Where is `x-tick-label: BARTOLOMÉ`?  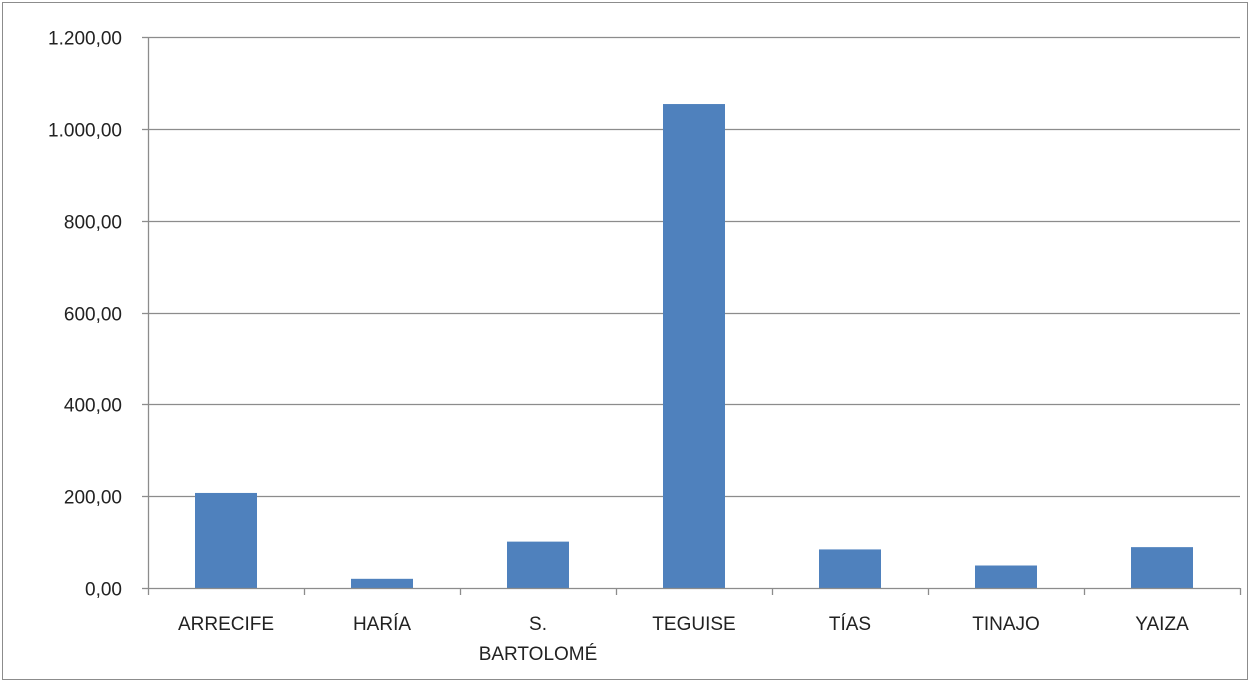
x-tick-label: BARTOLOMÉ is located at coordinates (538, 654).